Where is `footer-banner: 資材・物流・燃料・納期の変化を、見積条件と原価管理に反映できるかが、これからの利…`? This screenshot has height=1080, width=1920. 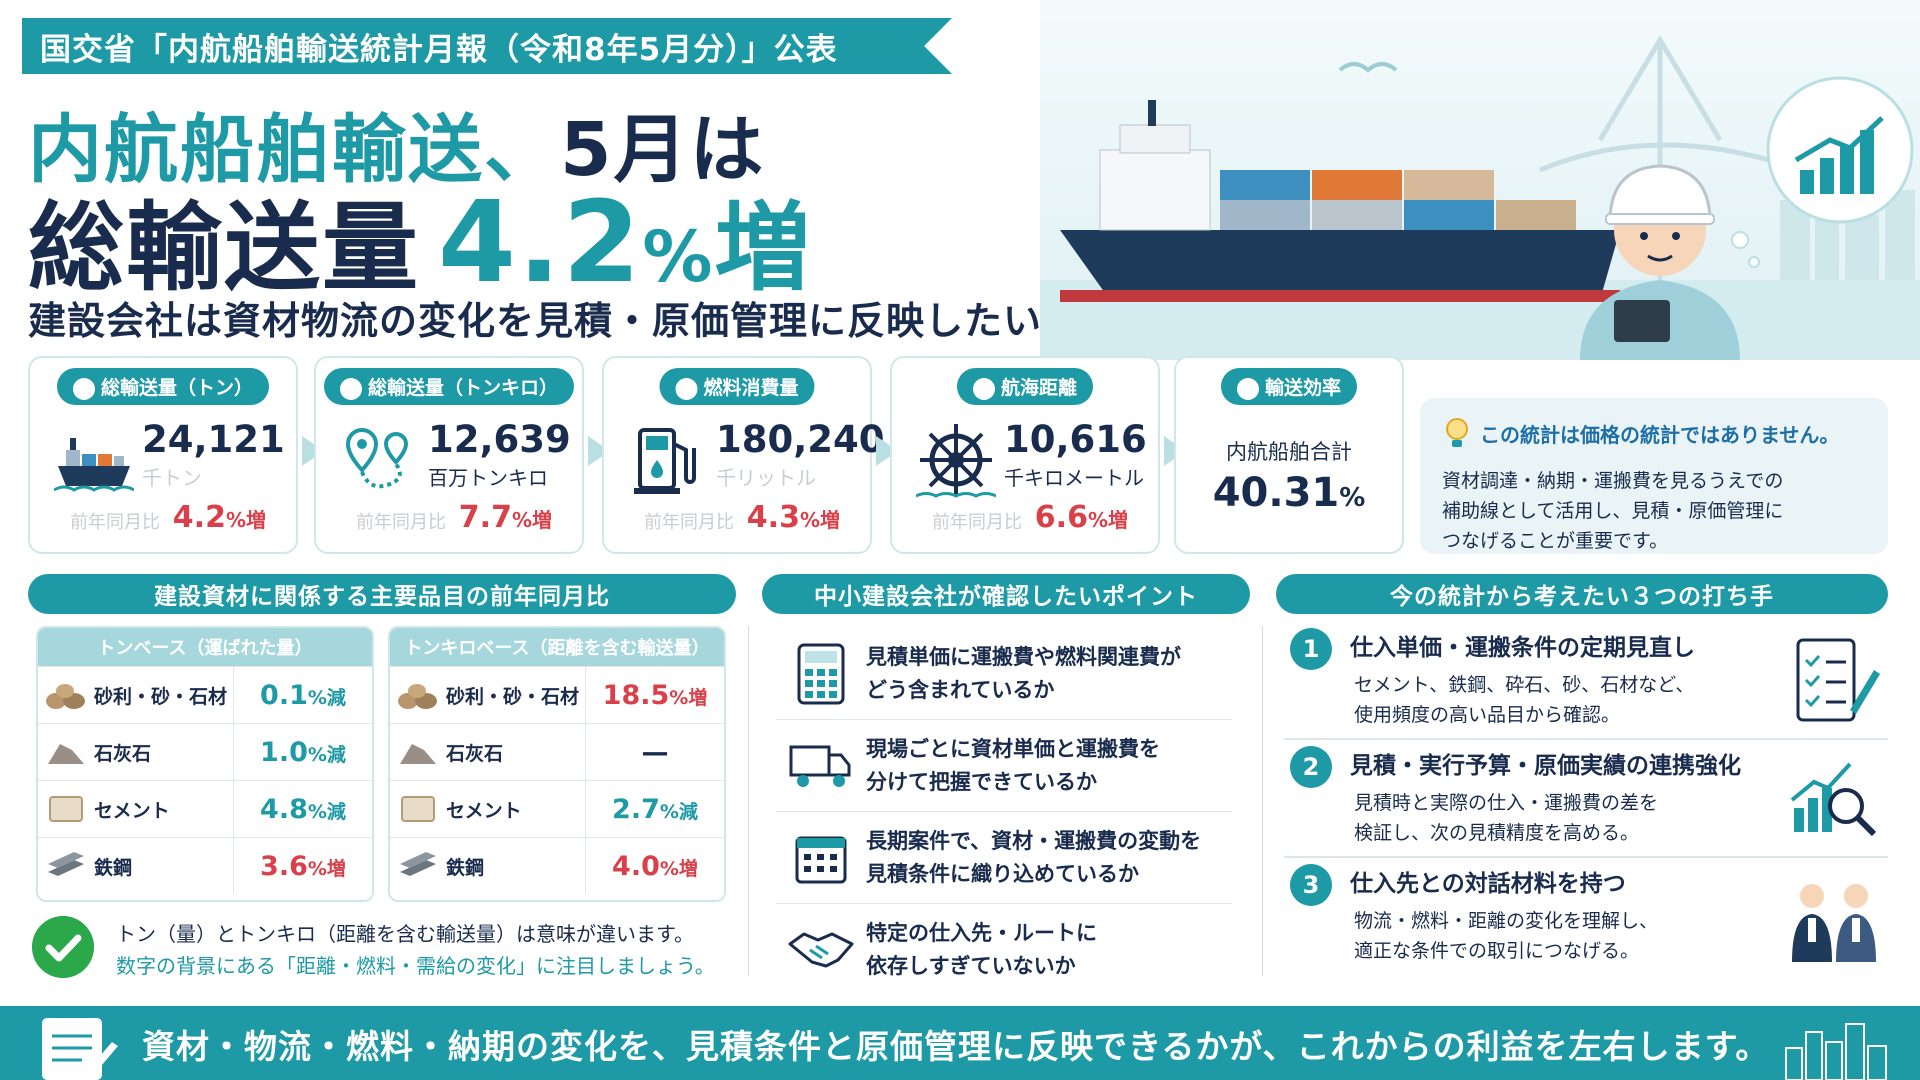 footer-banner: 資材・物流・燃料・納期の変化を、見積条件と原価管理に反映できるかが、これからの利… is located at coordinates (960, 1043).